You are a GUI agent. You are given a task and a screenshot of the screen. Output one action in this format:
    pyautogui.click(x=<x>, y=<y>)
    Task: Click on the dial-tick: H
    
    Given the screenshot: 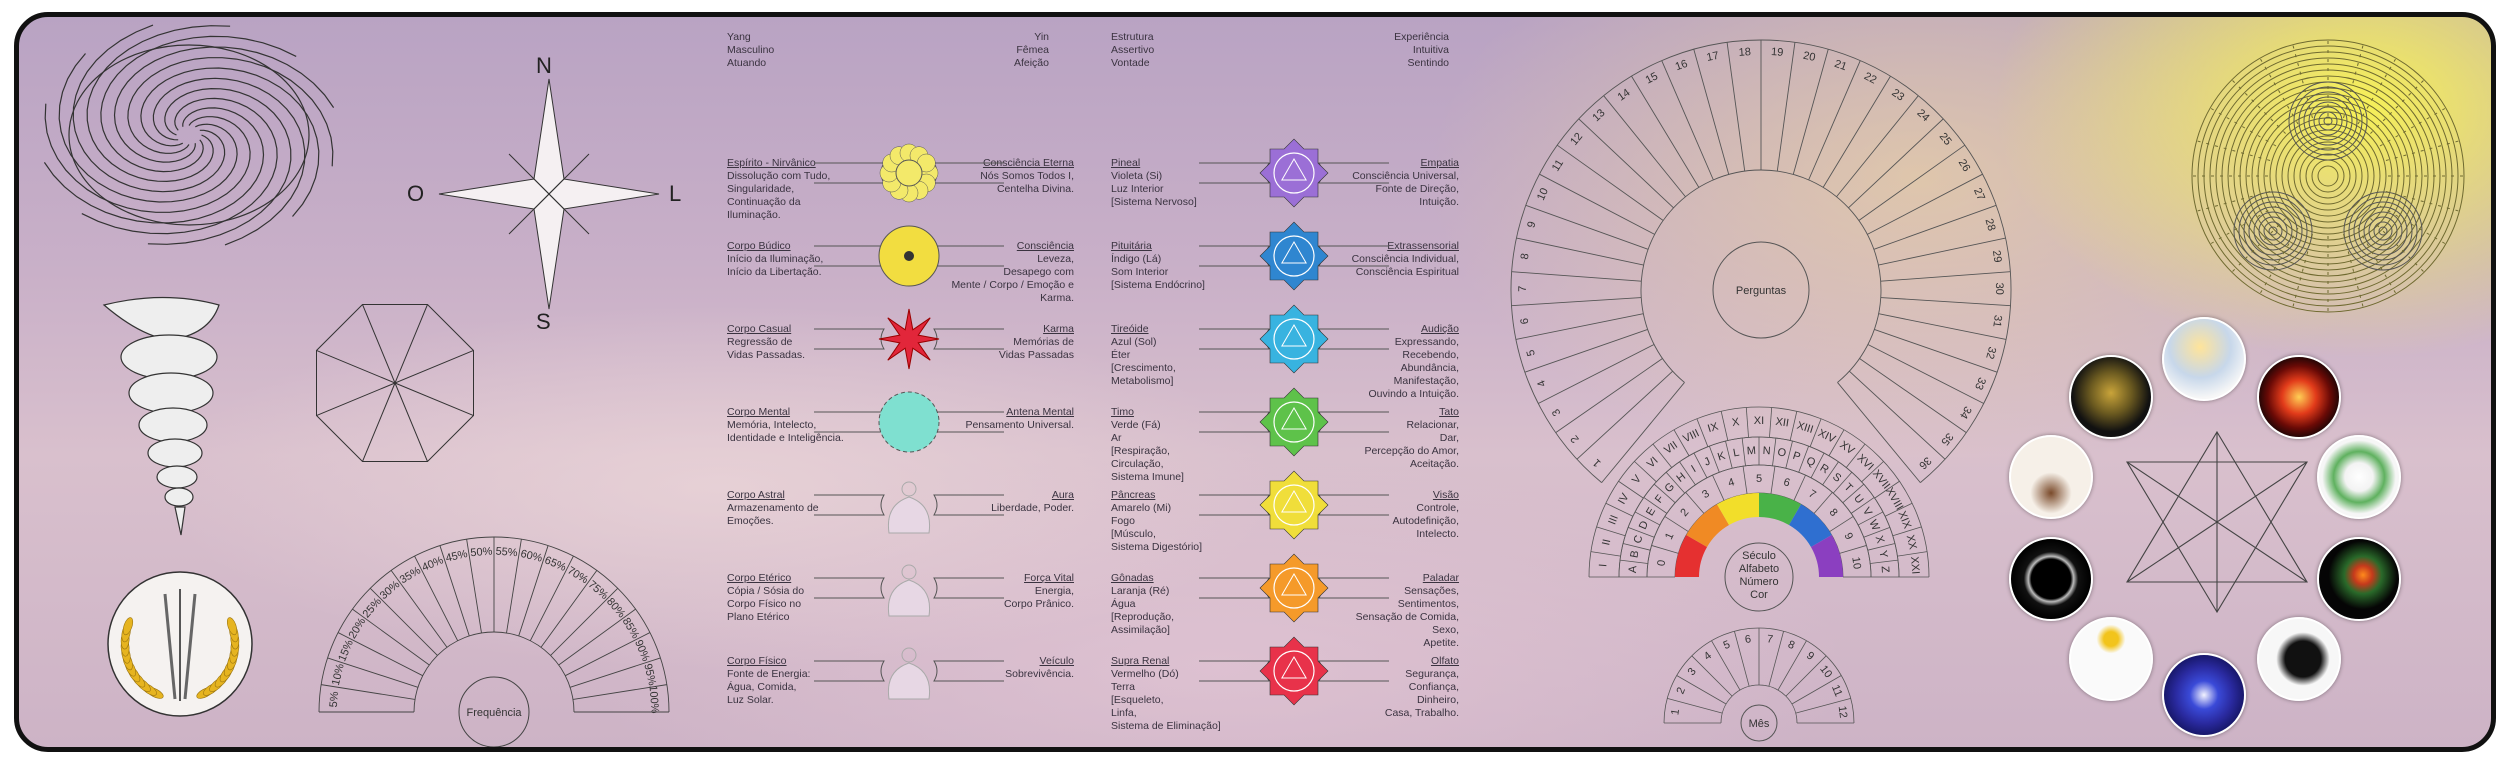 What is the action you would take?
    pyautogui.click(x=1681, y=478)
    